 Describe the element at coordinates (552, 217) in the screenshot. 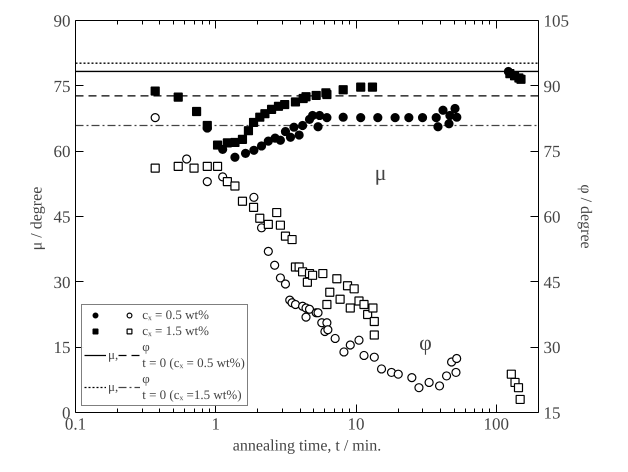

I see `y2-tick-label: 60` at that location.